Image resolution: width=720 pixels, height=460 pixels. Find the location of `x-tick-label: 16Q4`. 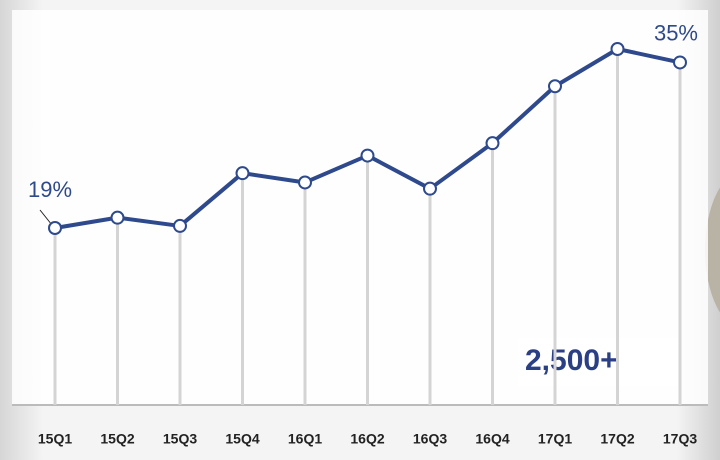

x-tick-label: 16Q4 is located at coordinates (492, 439).